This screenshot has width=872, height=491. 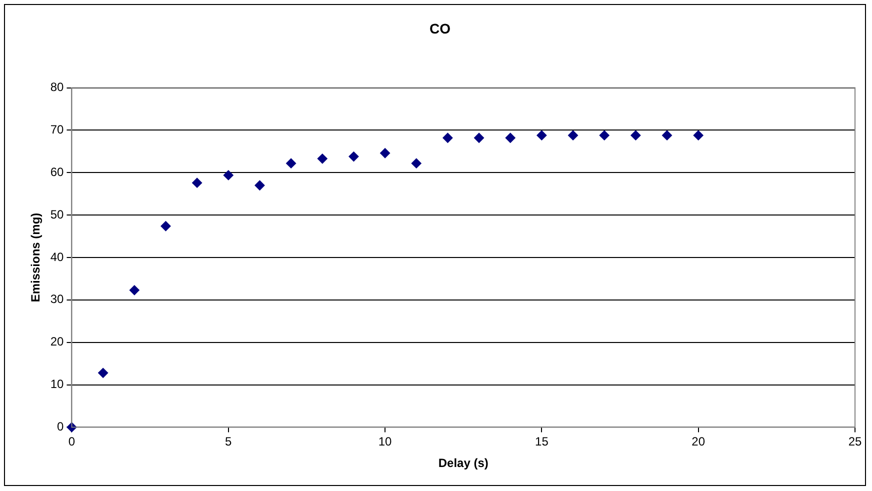 What do you see at coordinates (699, 441) in the screenshot?
I see `x-tick-label: 20` at bounding box center [699, 441].